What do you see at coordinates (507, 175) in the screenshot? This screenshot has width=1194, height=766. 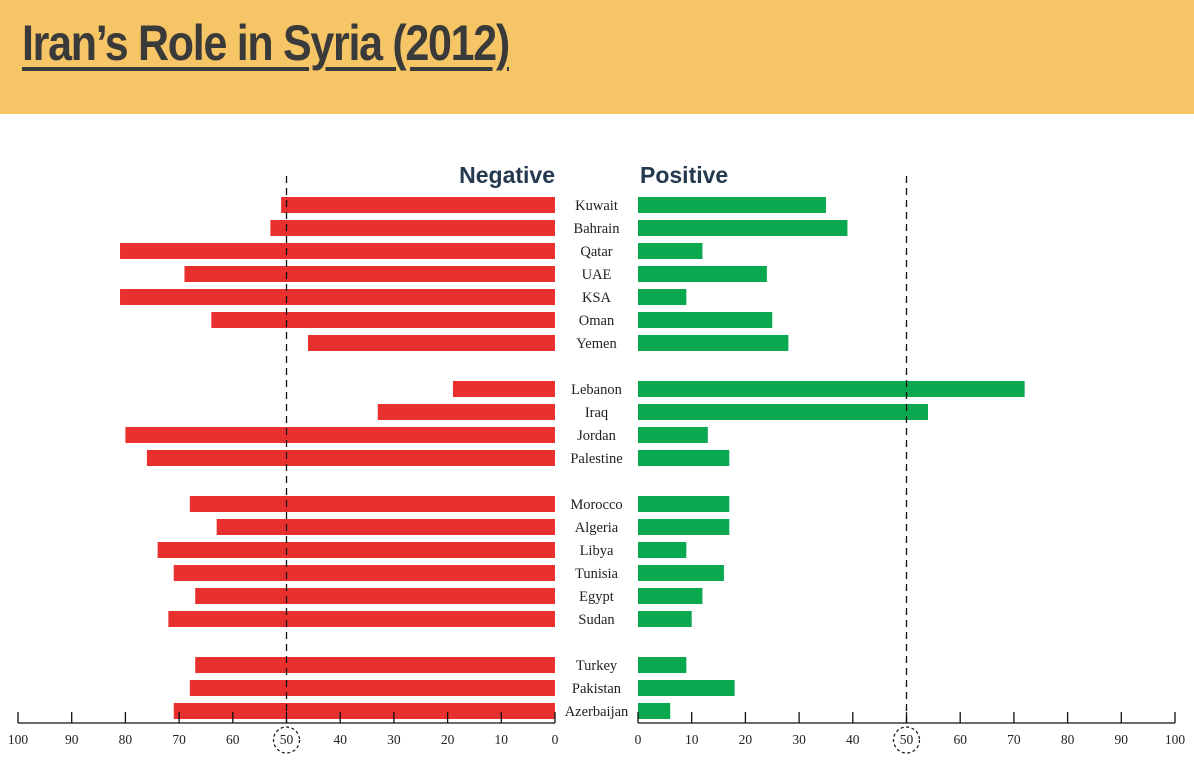 I see `series-heading-negative: Negative` at bounding box center [507, 175].